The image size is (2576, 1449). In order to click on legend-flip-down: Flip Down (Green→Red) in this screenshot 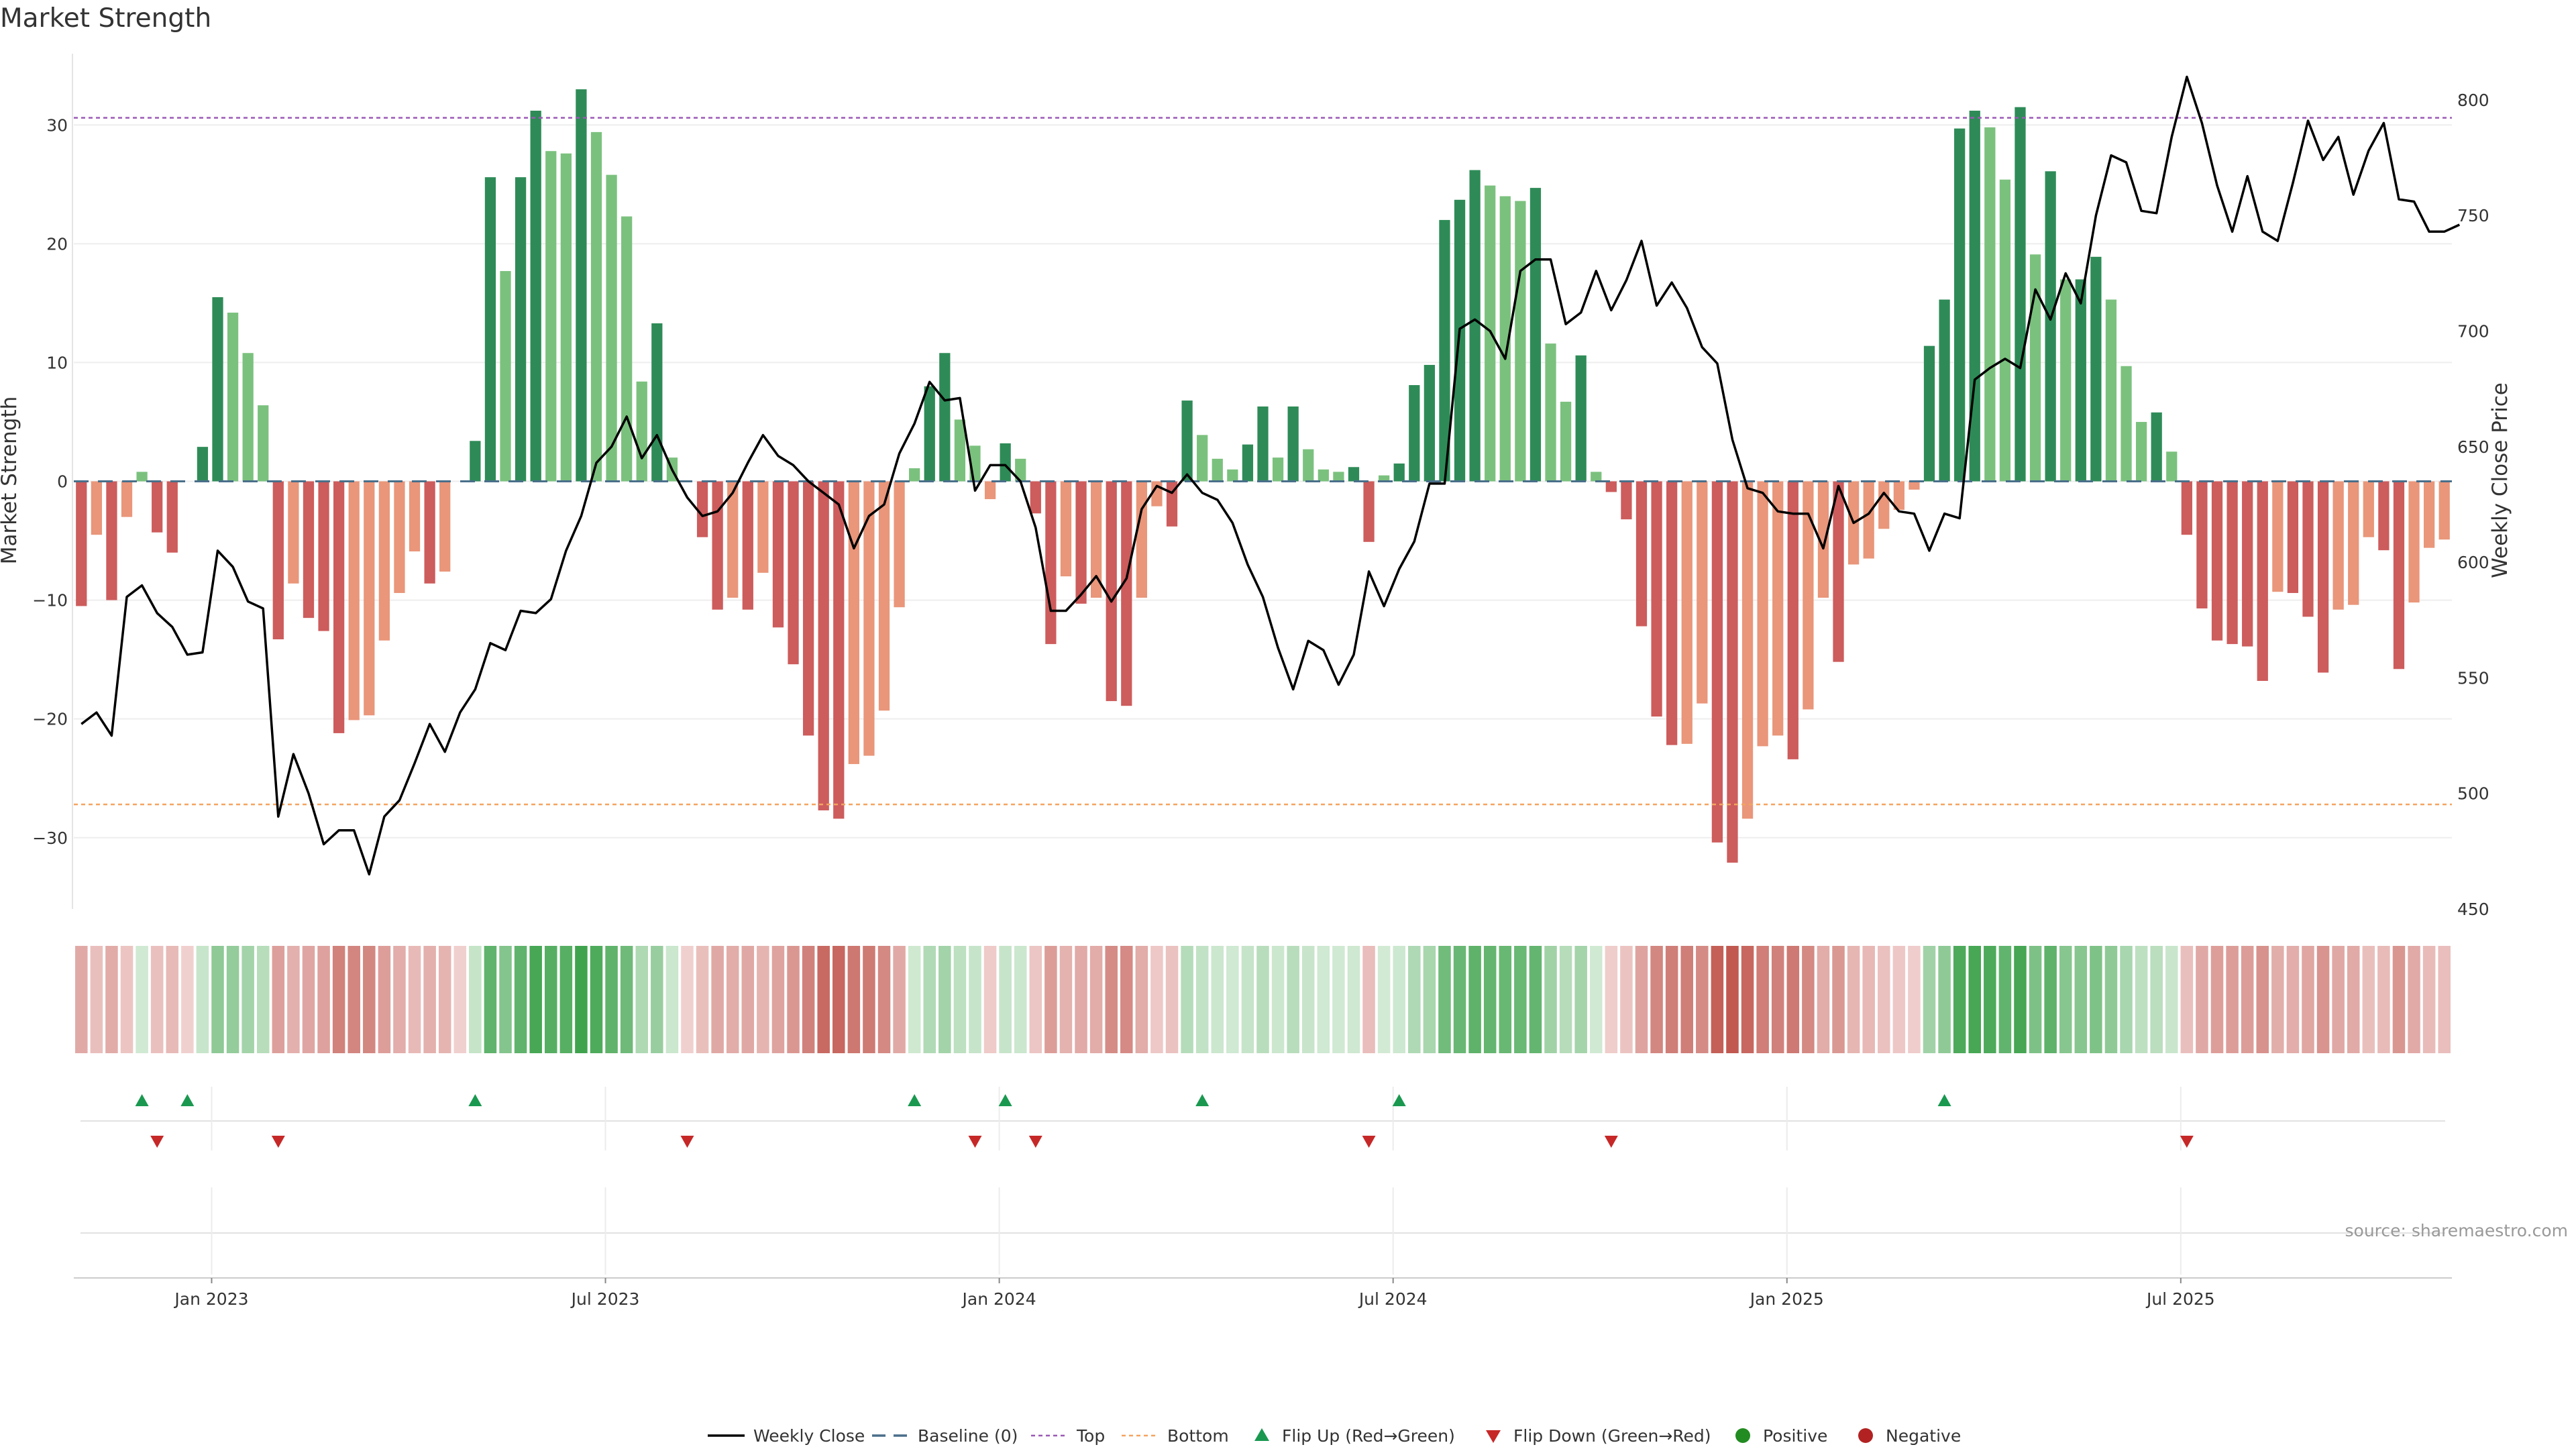, I will do `click(1598, 1436)`.